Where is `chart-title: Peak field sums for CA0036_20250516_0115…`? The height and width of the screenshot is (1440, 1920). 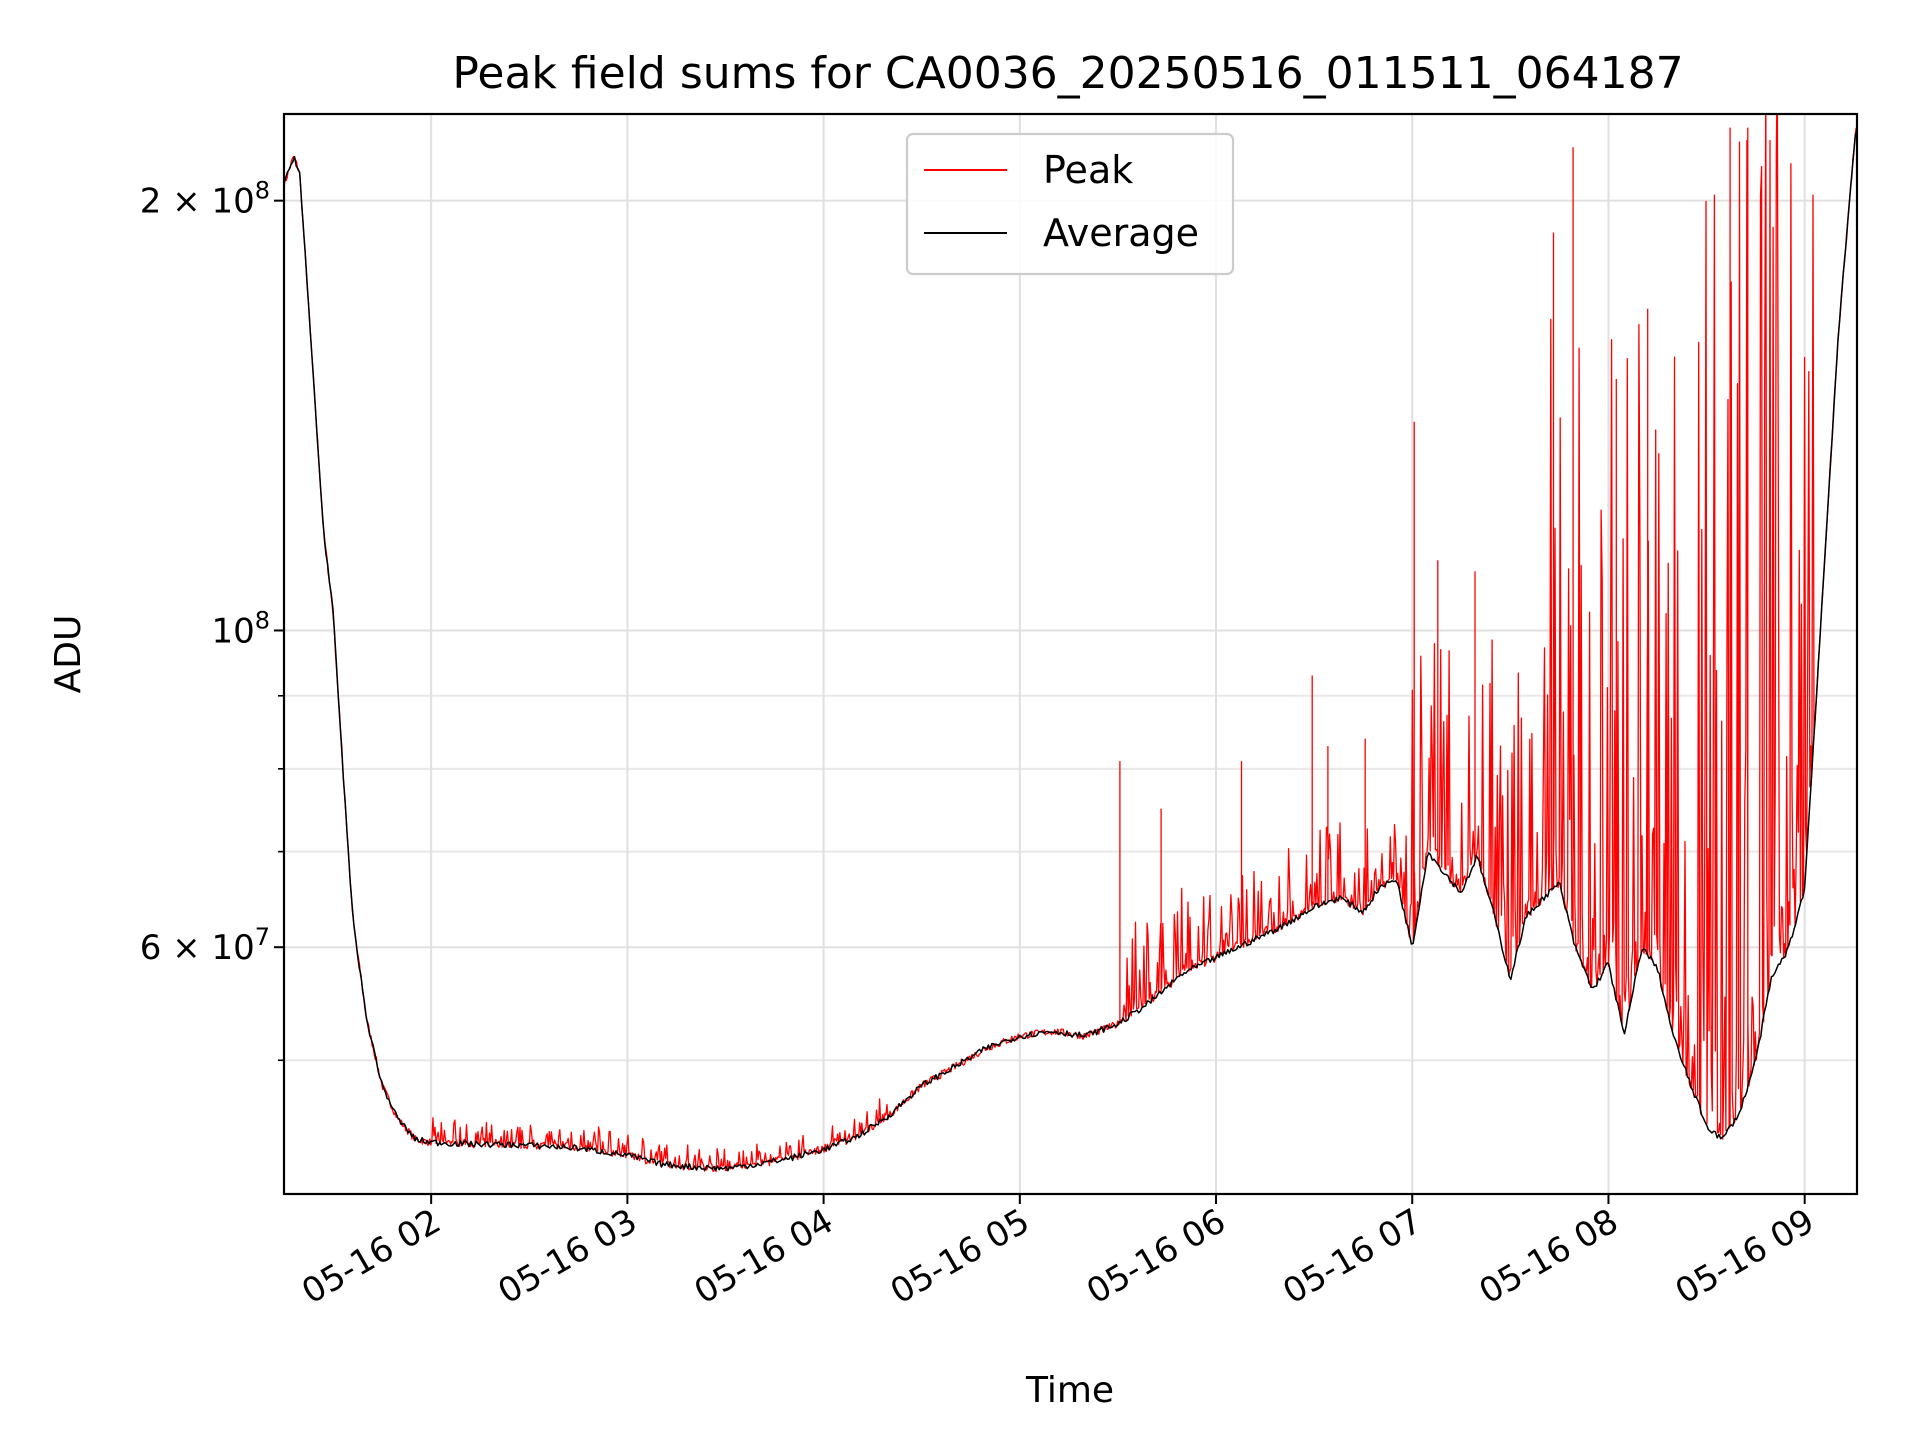
chart-title: Peak field sums for CA0036_20250516_0115… is located at coordinates (1067, 73).